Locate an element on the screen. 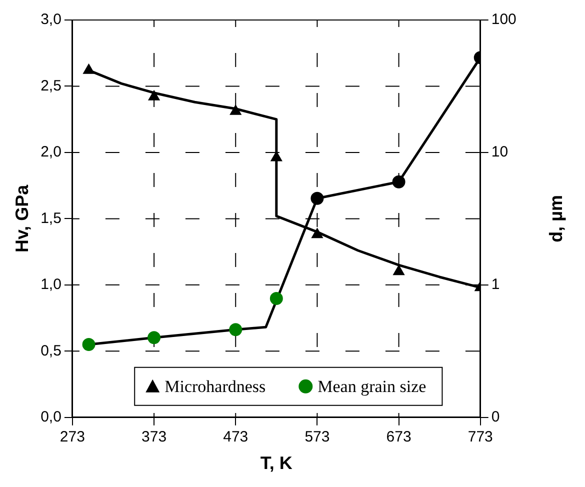  y2-tick-label: 1 is located at coordinates (495, 285).